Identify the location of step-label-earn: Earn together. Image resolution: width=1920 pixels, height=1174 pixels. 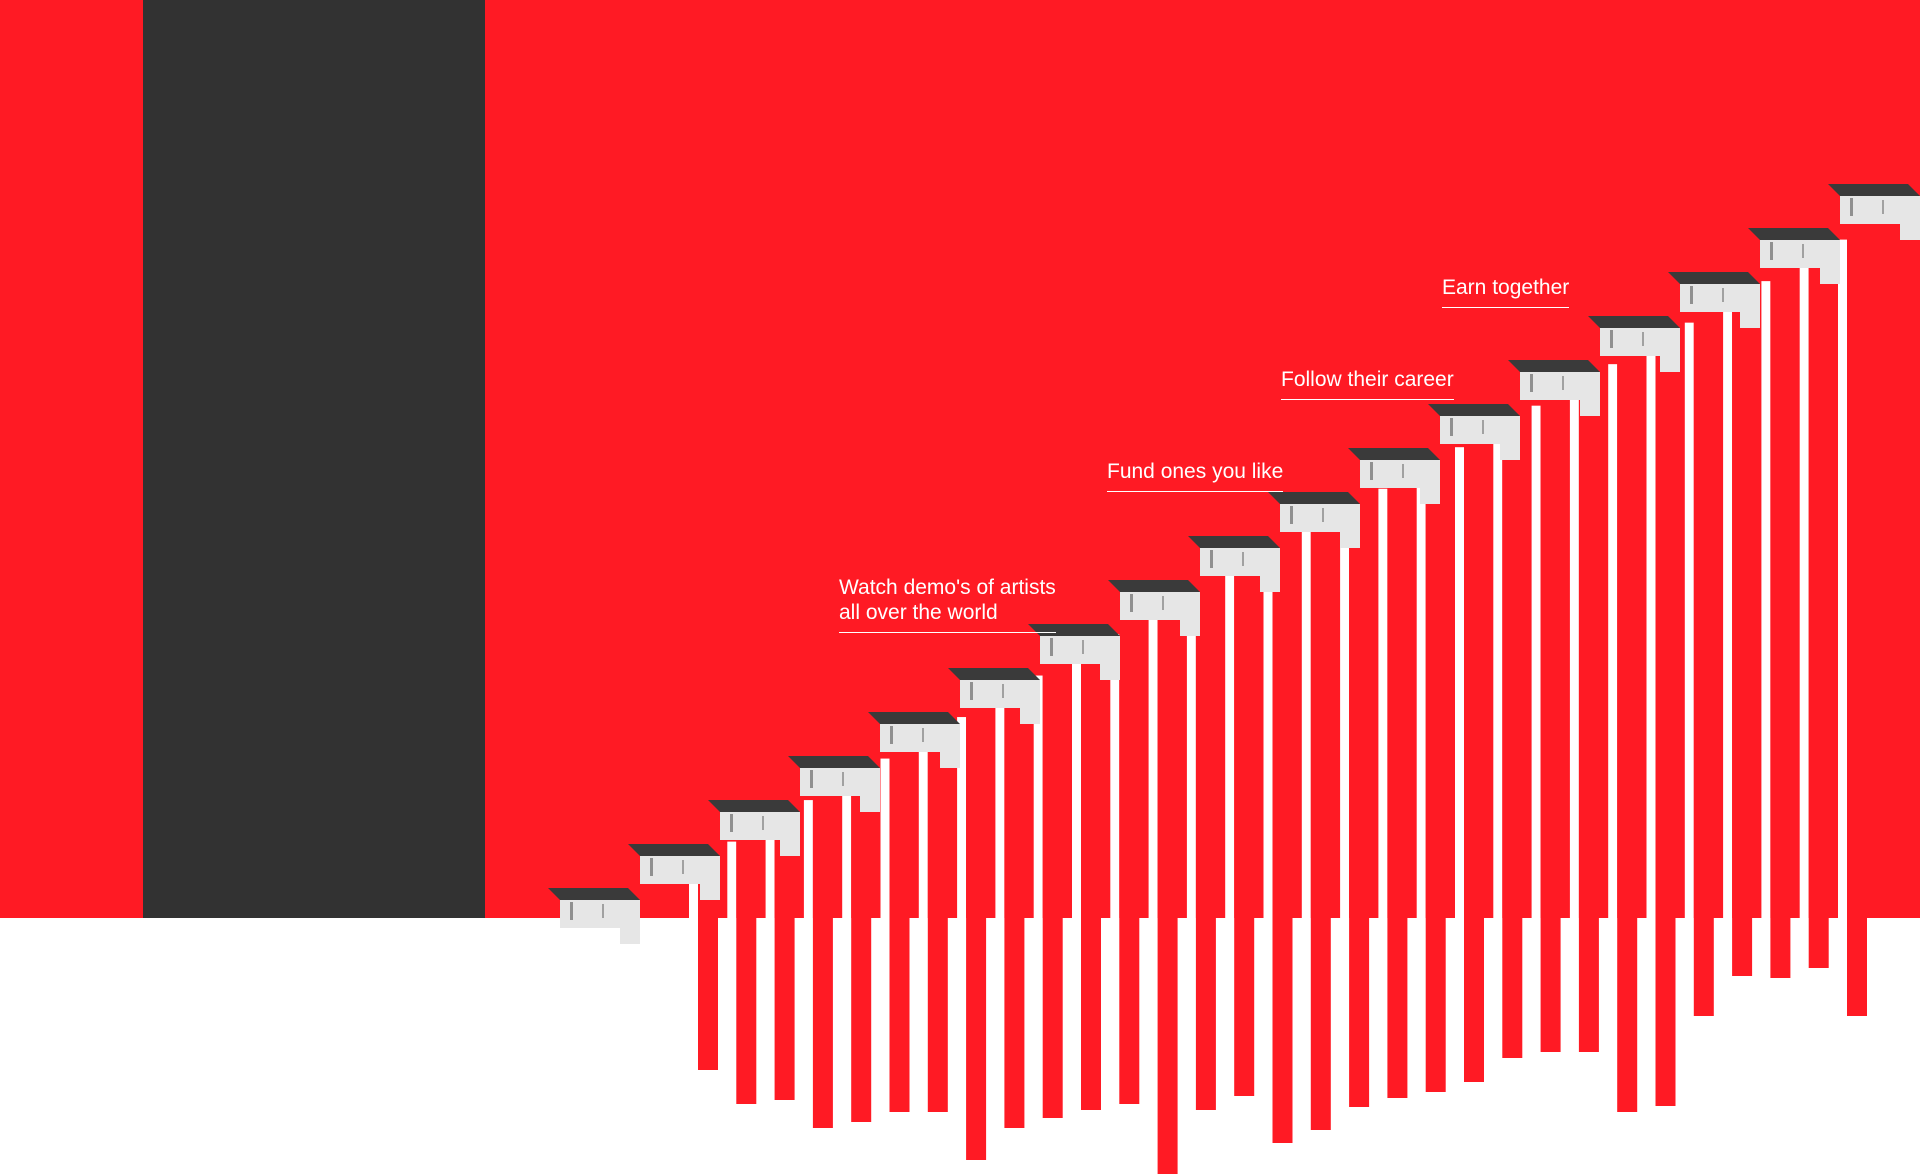
(1506, 291).